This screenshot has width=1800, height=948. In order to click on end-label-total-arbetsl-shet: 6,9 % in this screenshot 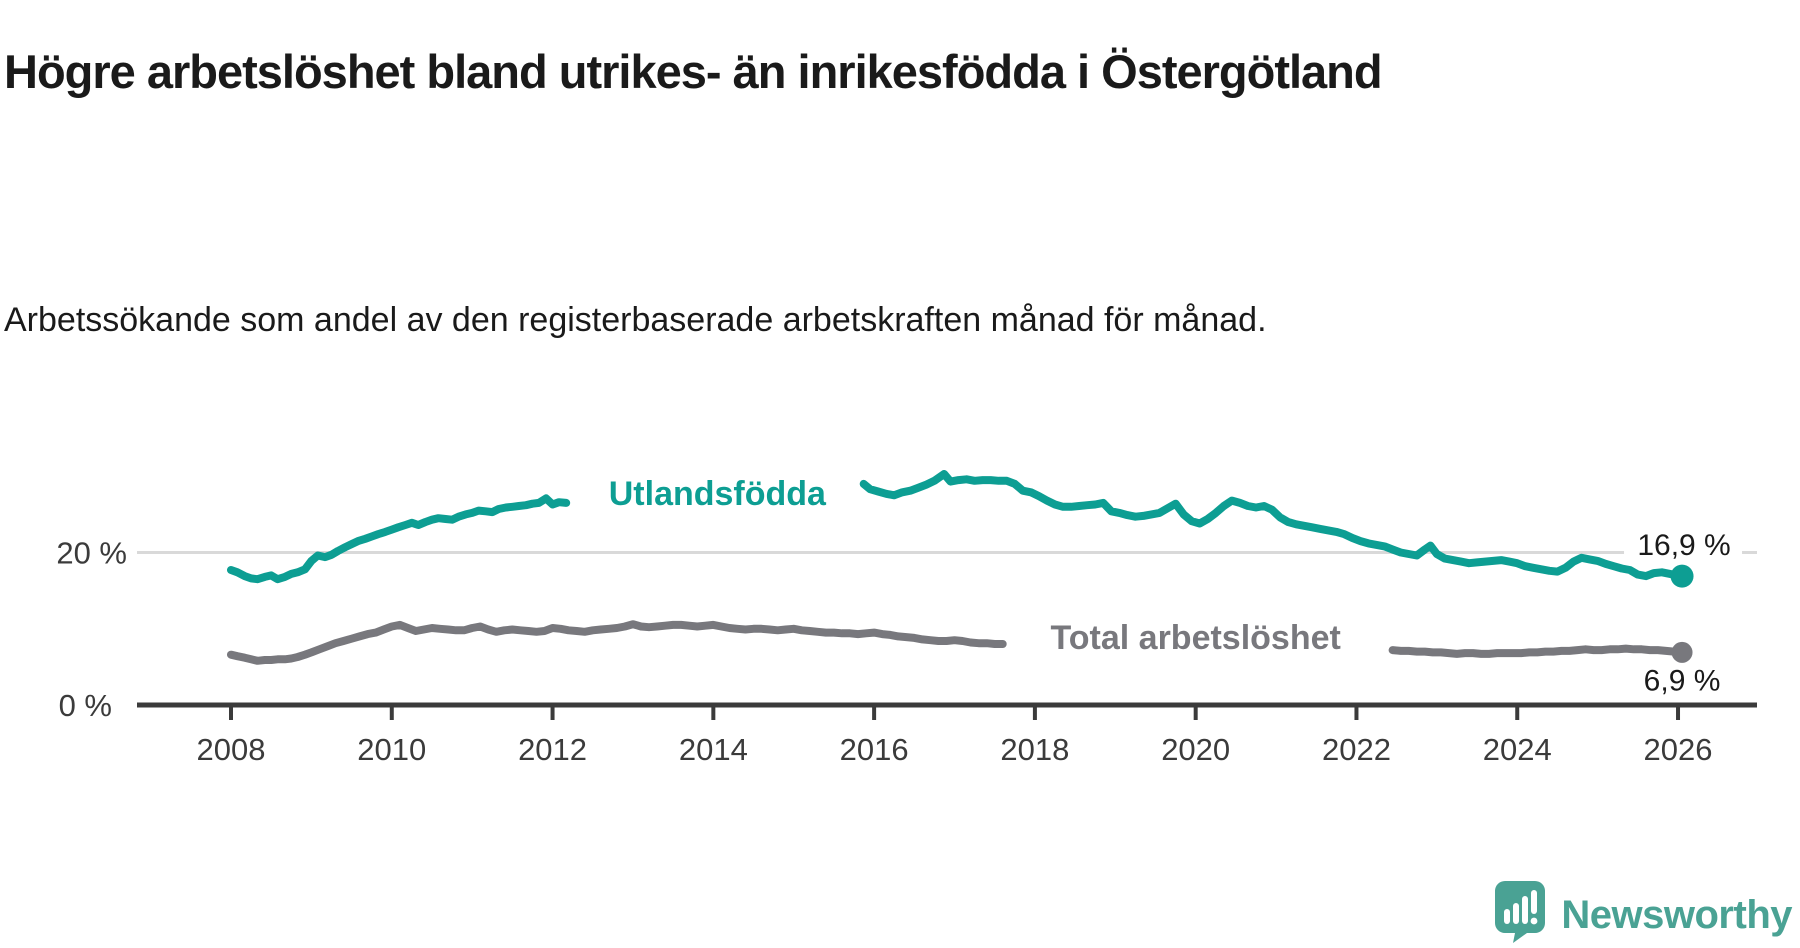, I will do `click(1682, 680)`.